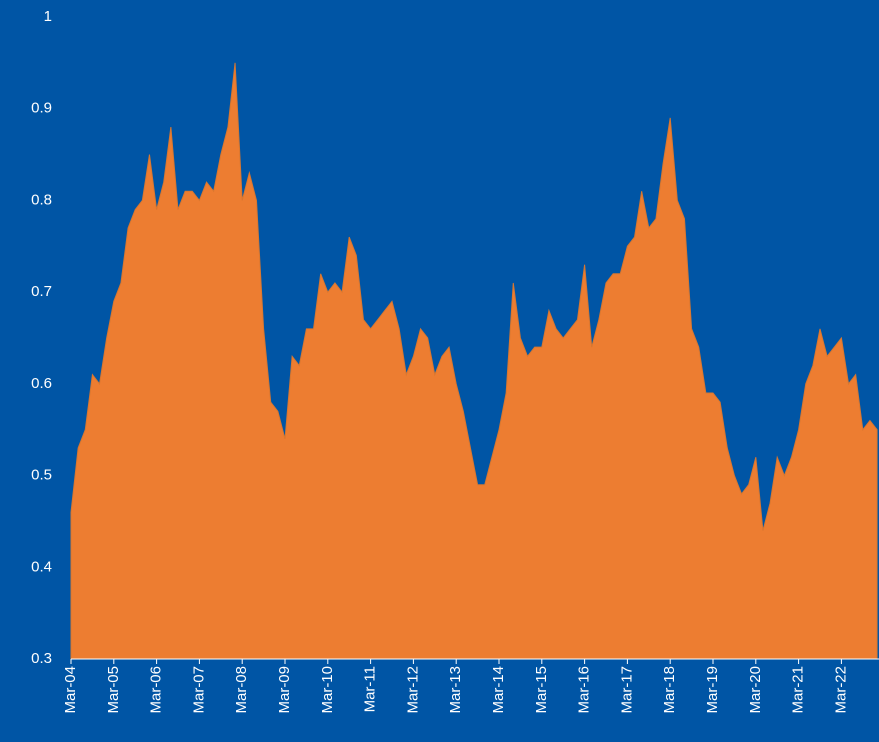 This screenshot has width=879, height=742. Describe the element at coordinates (41, 291) in the screenshot. I see `y-tick-label: 0.7` at that location.